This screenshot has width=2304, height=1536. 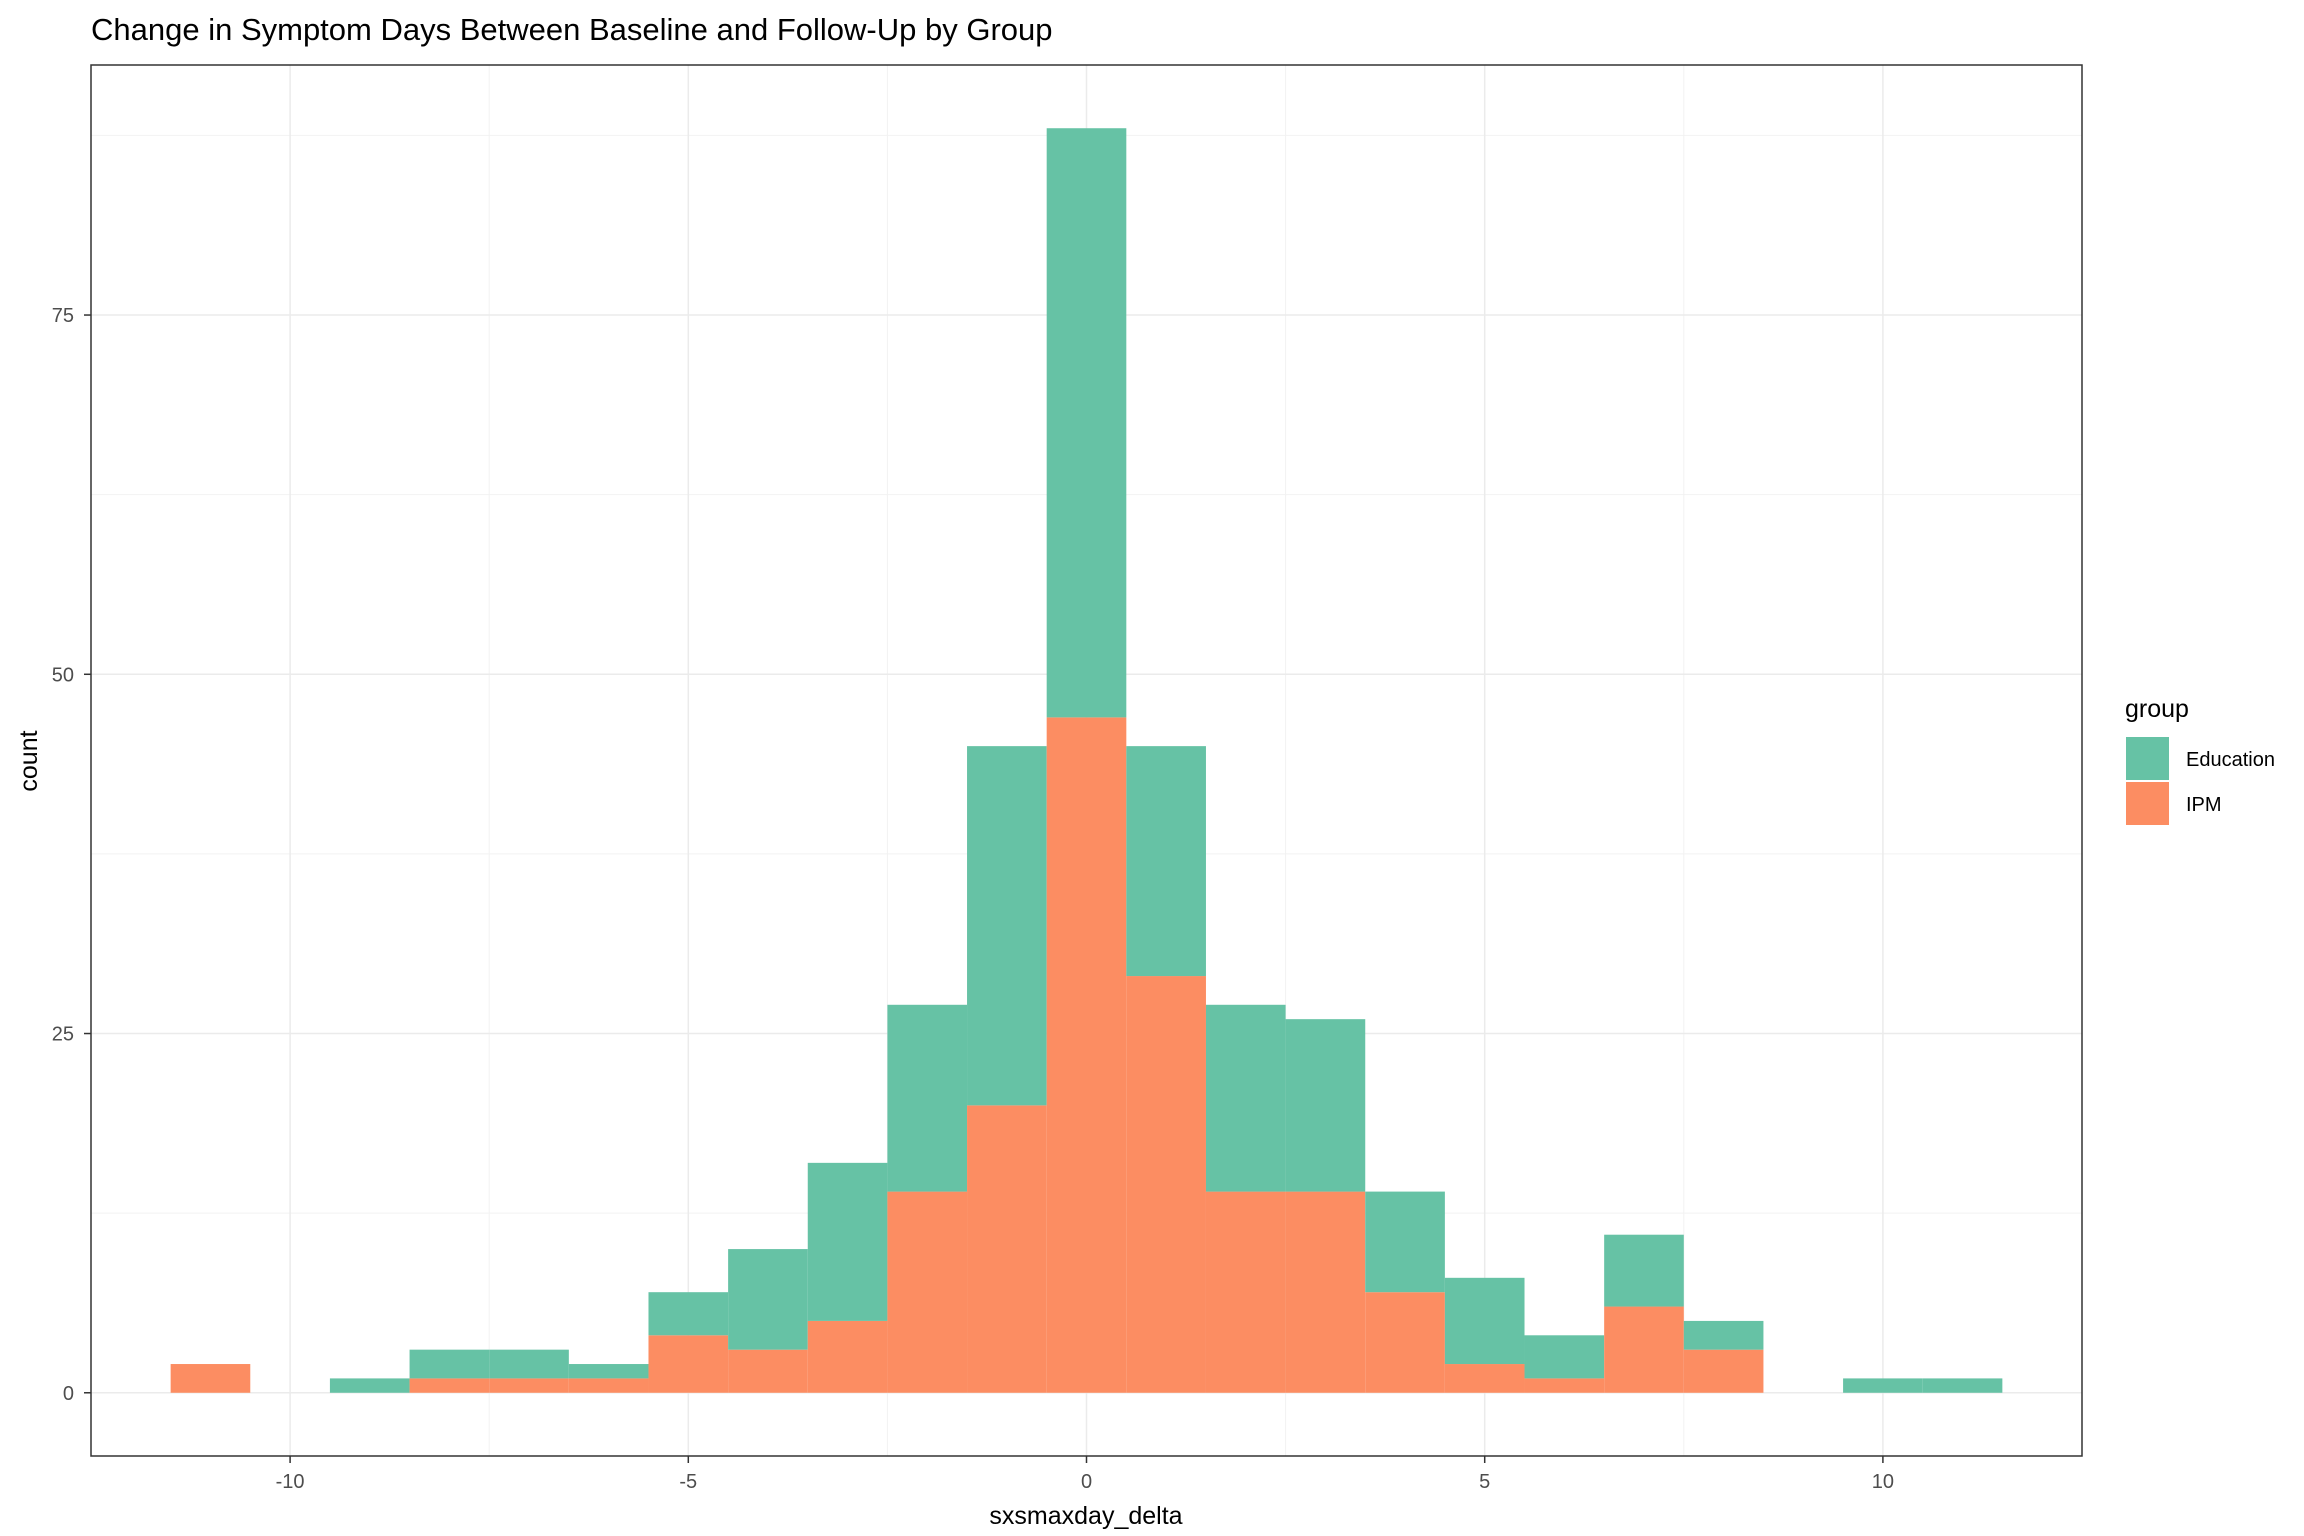 What do you see at coordinates (1484, 1482) in the screenshot?
I see `x-tick-label: 5` at bounding box center [1484, 1482].